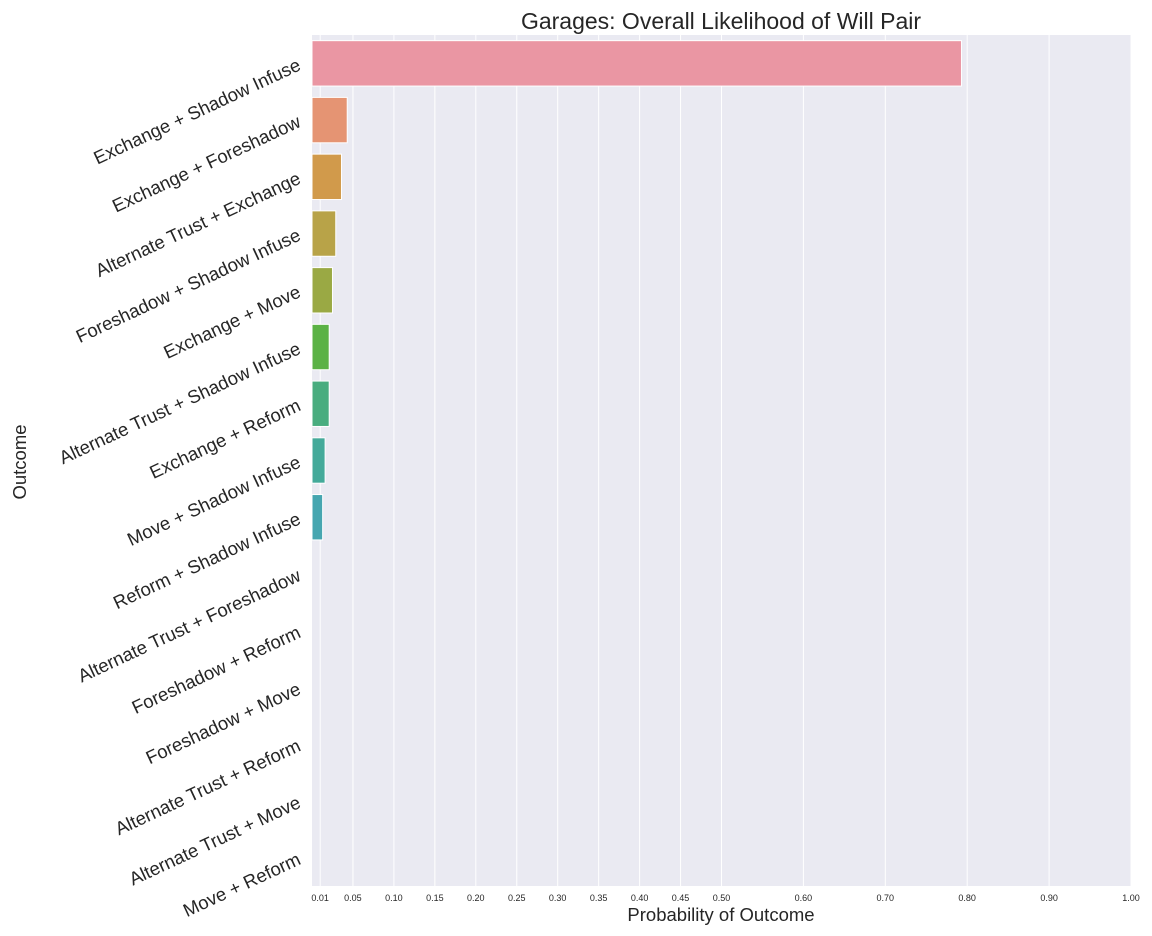  Describe the element at coordinates (189, 625) in the screenshot. I see `y-tick-label: Alternate Trust + Foreshadow` at that location.